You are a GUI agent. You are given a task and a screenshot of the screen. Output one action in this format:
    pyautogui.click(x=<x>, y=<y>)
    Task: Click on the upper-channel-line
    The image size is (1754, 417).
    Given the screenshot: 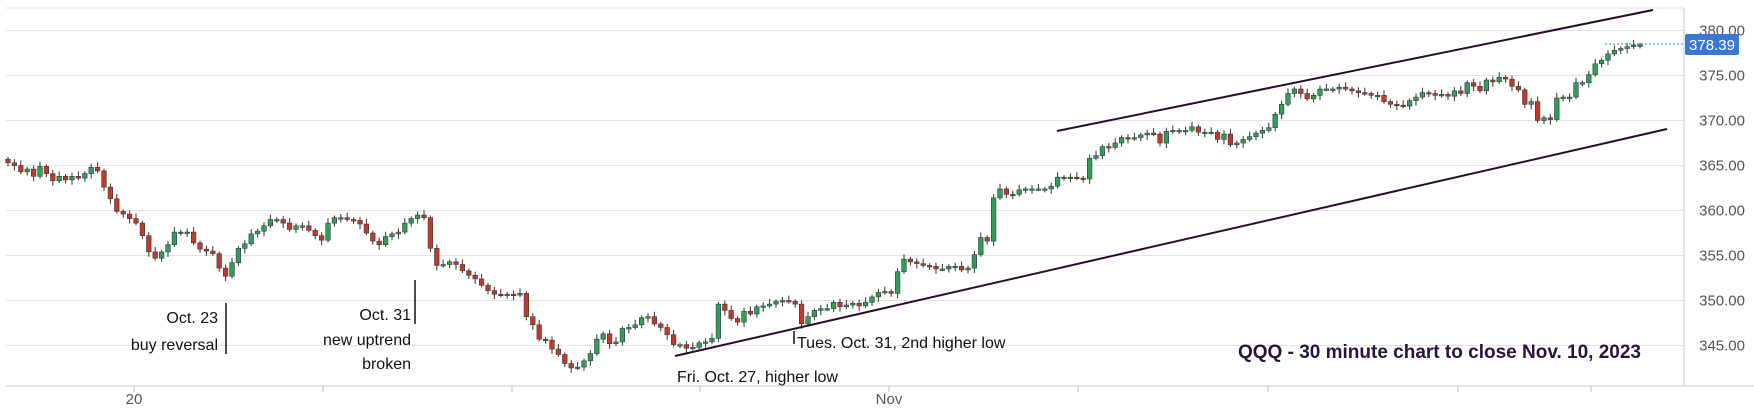 What is the action you would take?
    pyautogui.click(x=1355, y=70)
    